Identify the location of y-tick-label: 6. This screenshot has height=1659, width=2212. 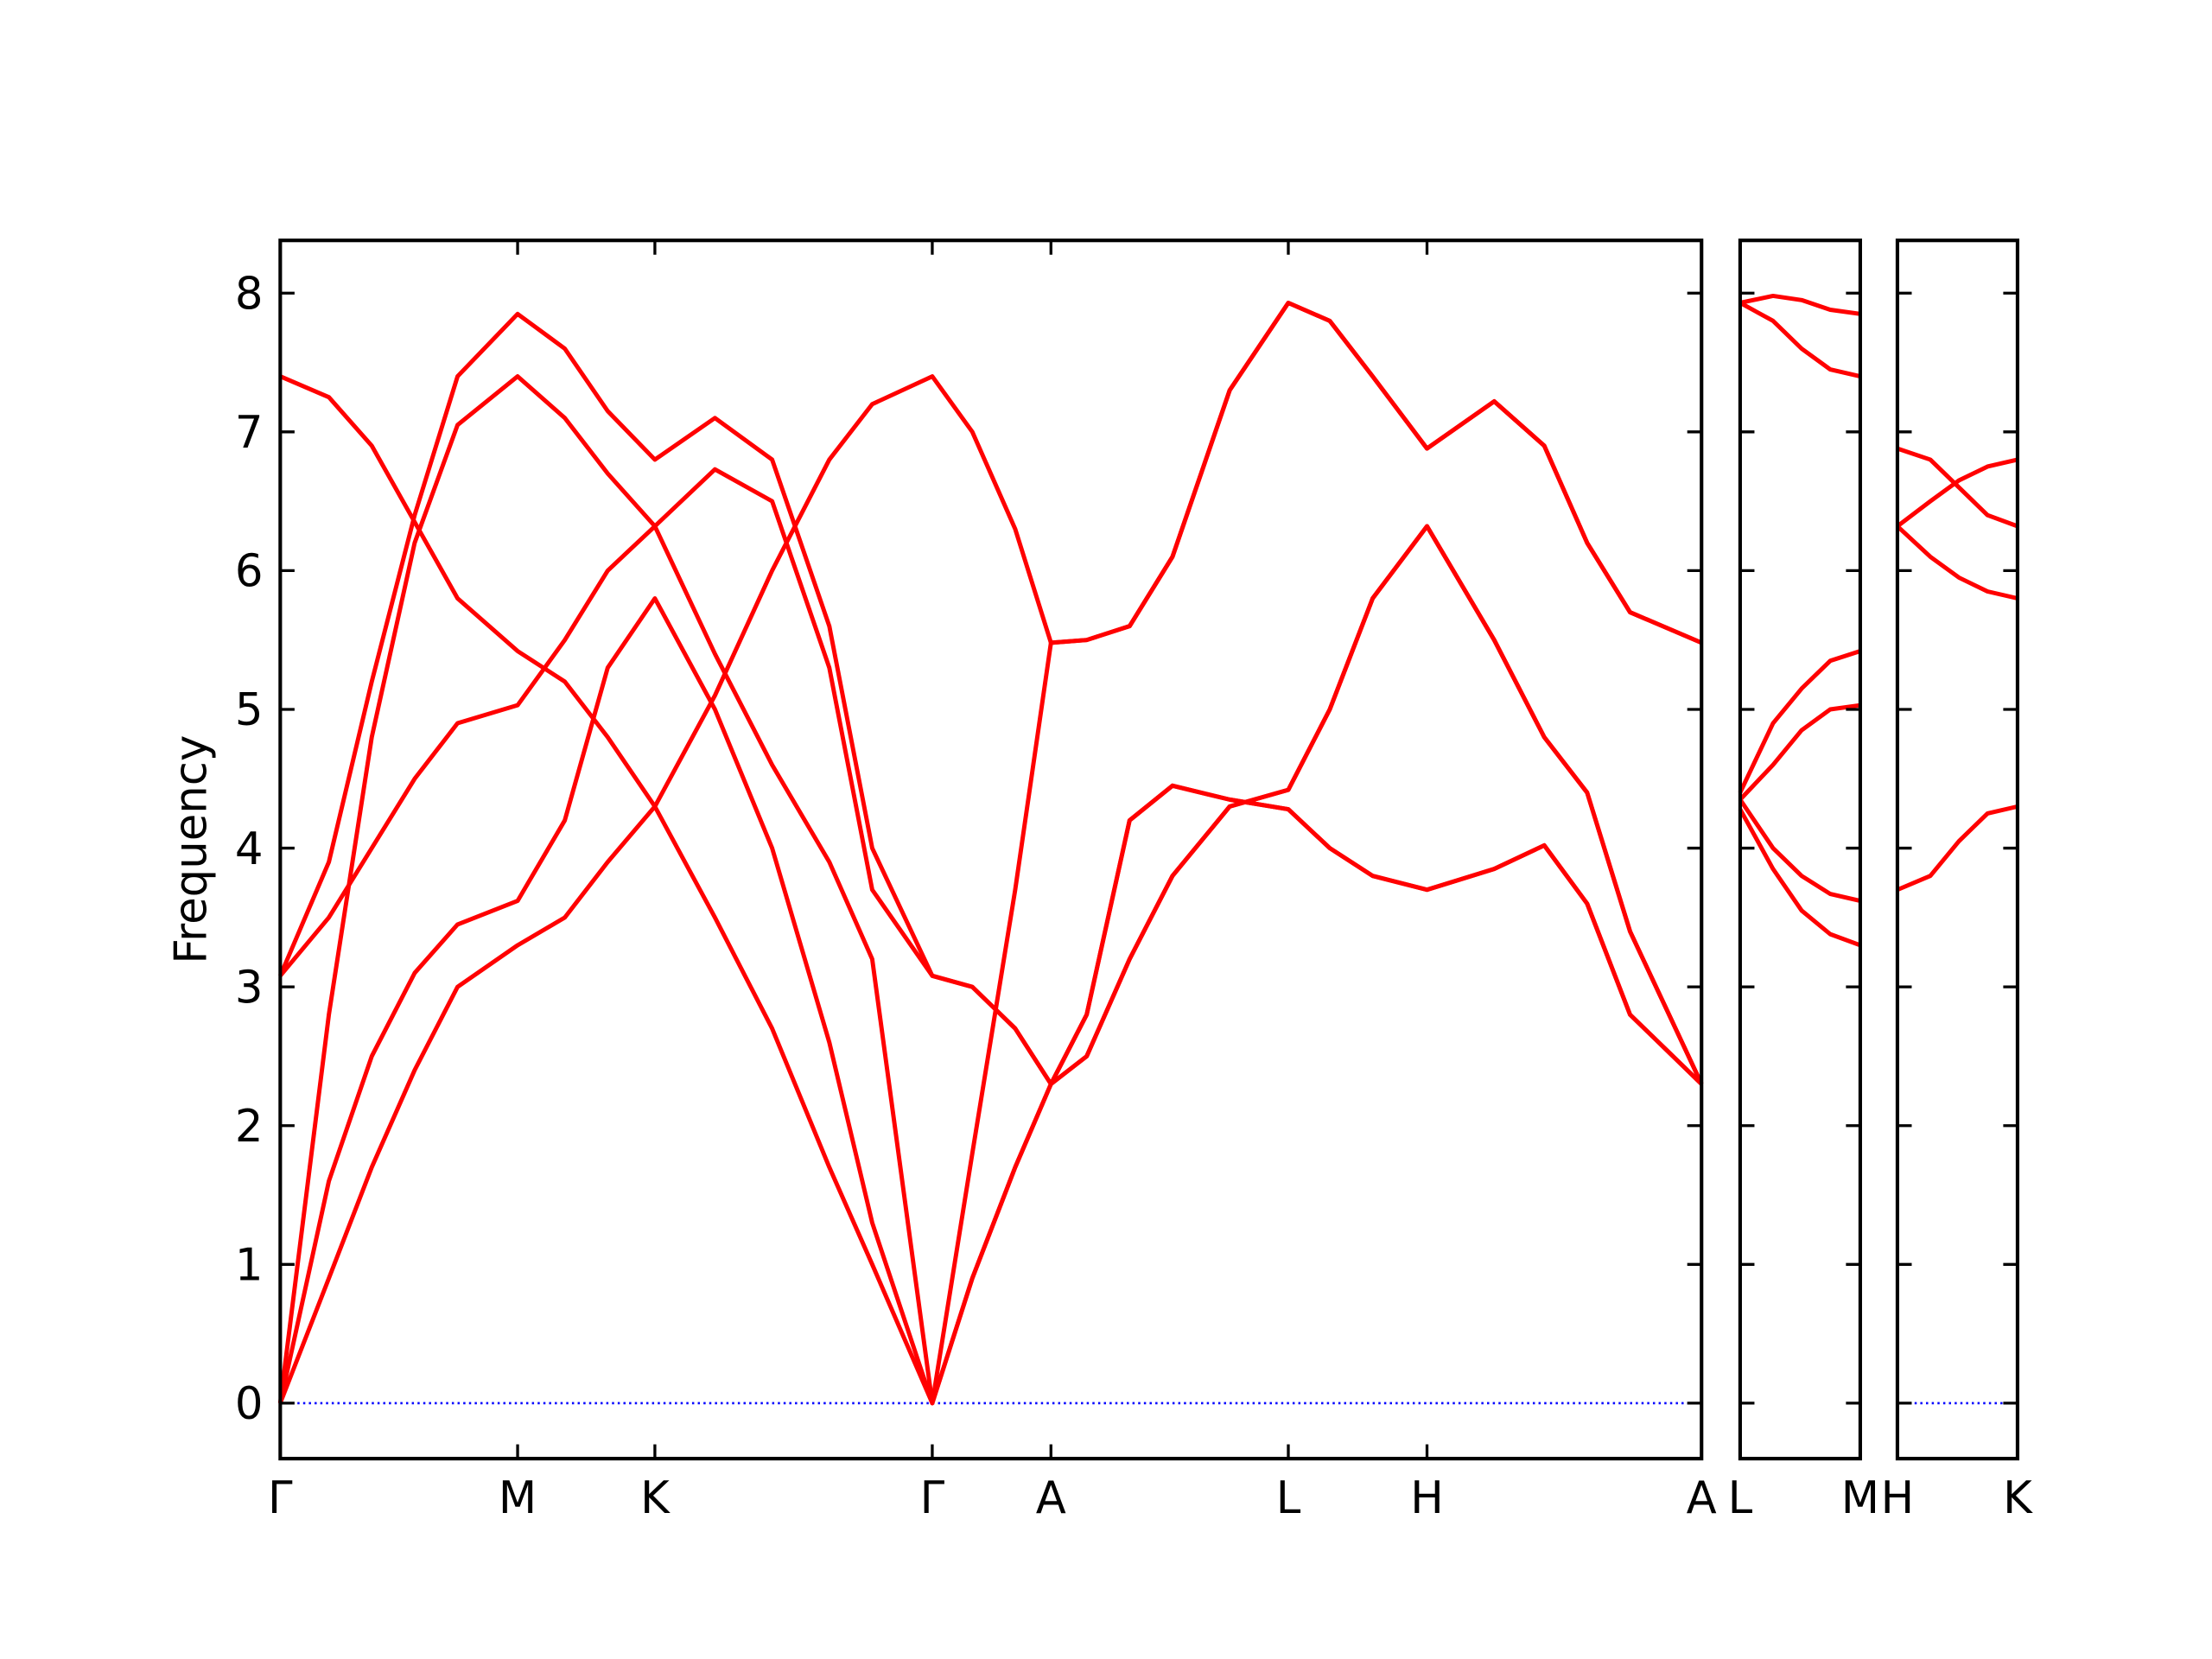
(249, 572).